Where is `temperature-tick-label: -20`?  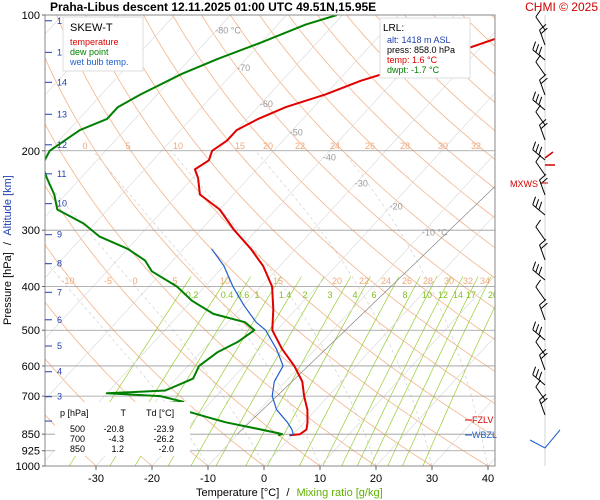
temperature-tick-label: -20 is located at coordinates (152, 479).